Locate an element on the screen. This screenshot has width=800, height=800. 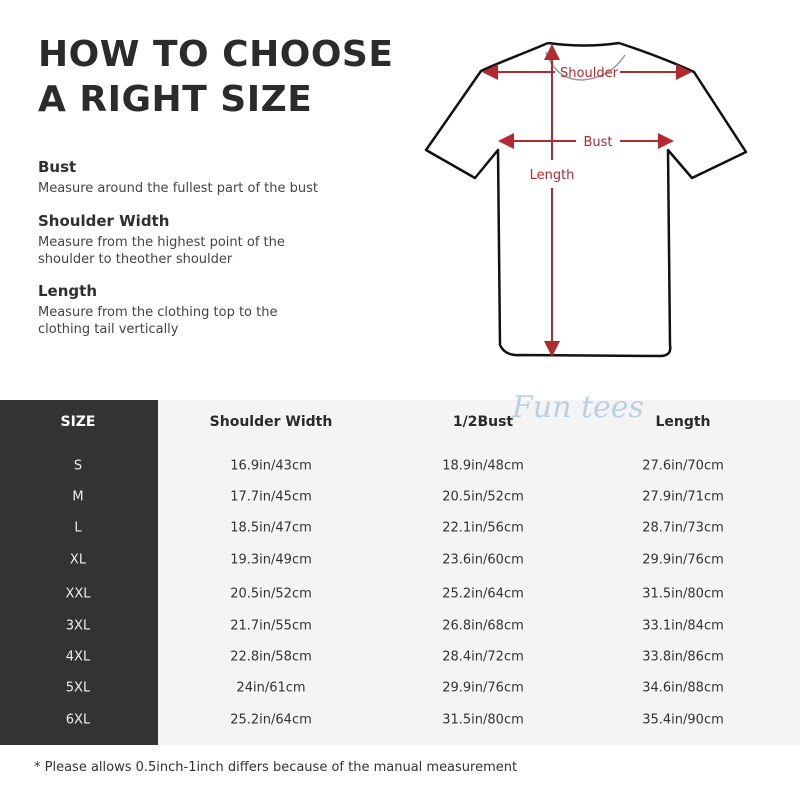
size-column: SIZE S M L XL XXL 3XL 4XL 5XL 6XL is located at coordinates (79, 572).